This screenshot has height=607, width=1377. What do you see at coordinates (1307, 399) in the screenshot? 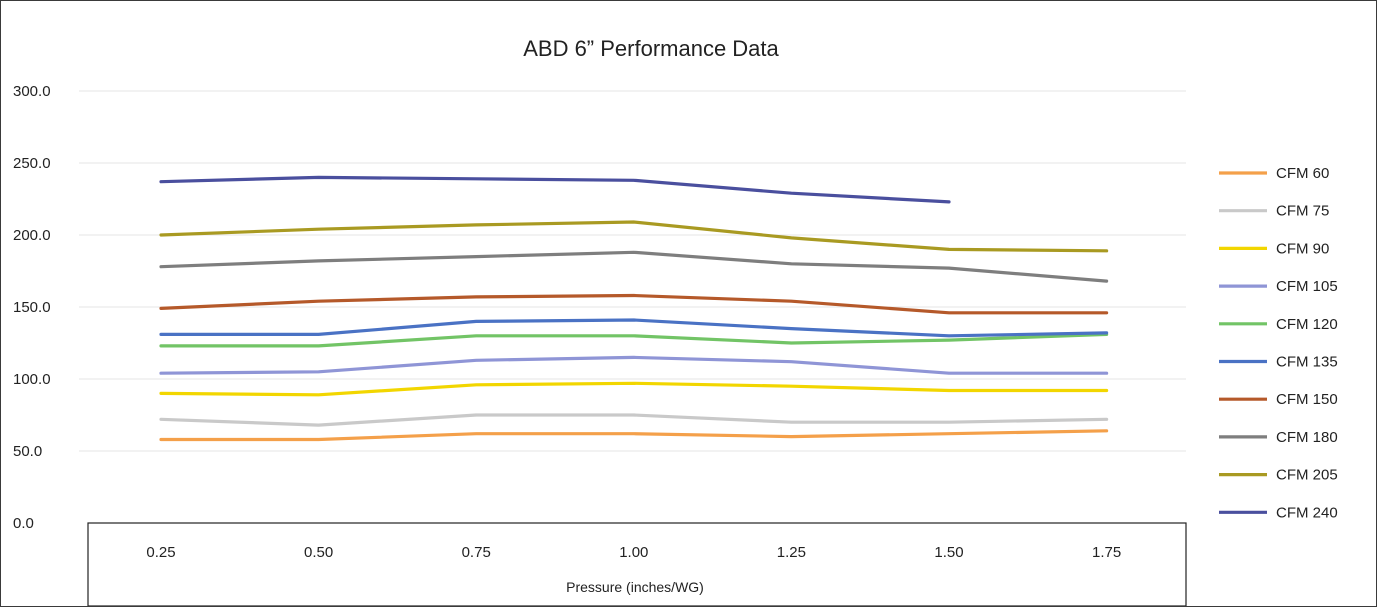
I see `legend-label: CFM 150` at bounding box center [1307, 399].